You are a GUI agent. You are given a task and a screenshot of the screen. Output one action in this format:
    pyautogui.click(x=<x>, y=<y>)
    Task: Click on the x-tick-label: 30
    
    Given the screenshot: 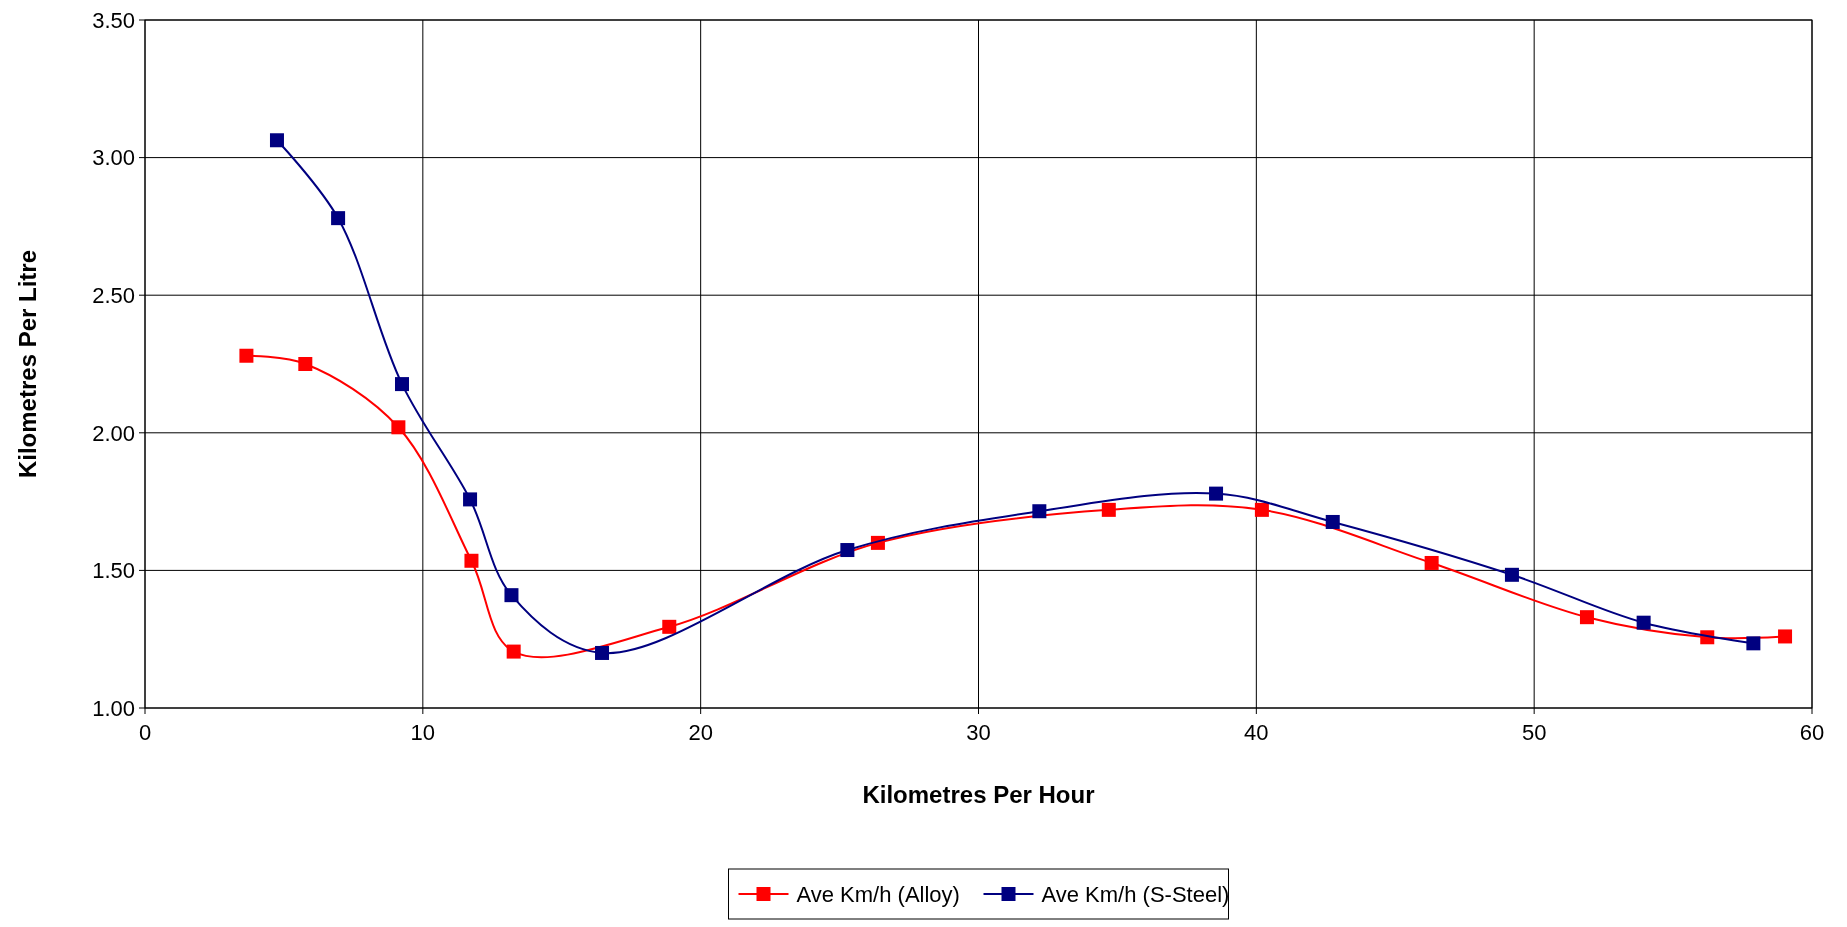 What is the action you would take?
    pyautogui.click(x=978, y=732)
    